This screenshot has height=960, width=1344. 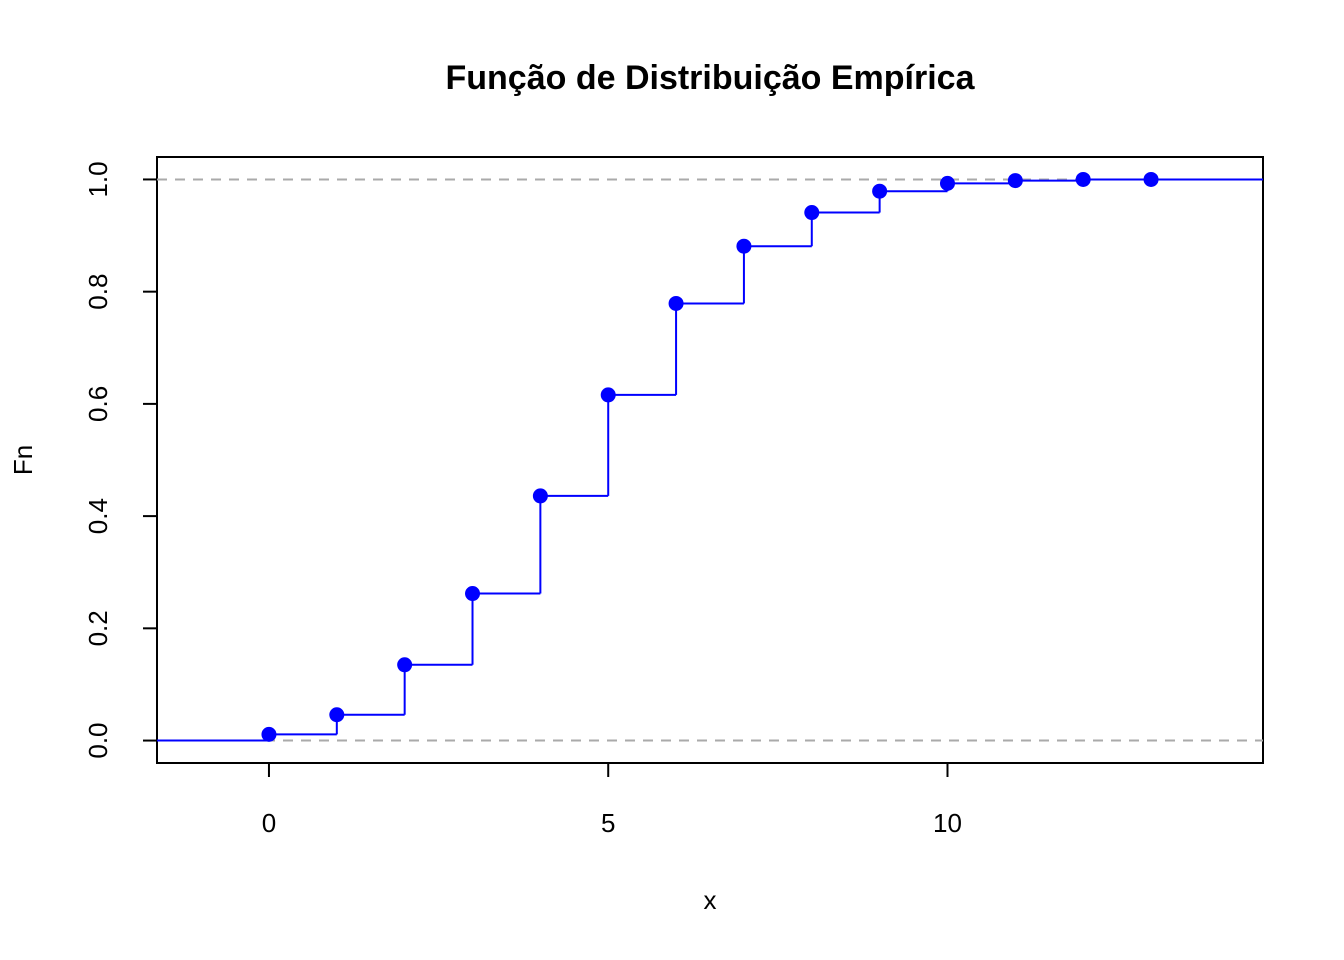 What do you see at coordinates (98, 516) in the screenshot?
I see `y-tick-label: 0.4` at bounding box center [98, 516].